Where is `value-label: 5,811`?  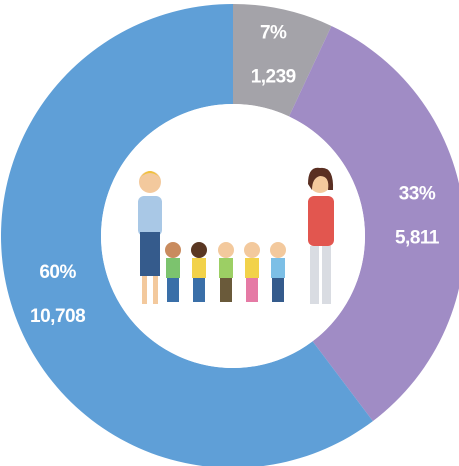 value-label: 5,811 is located at coordinates (417, 238).